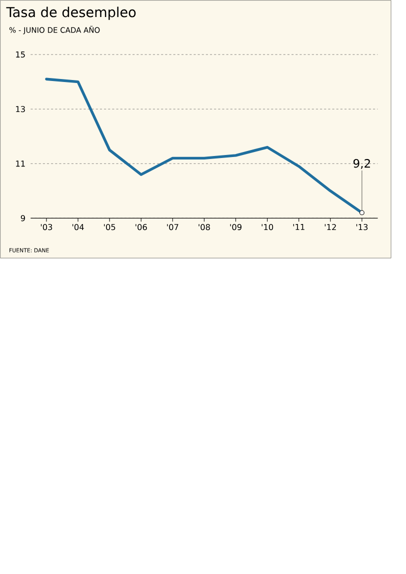 This screenshot has height=574, width=406. I want to click on x-tick-label: '11, so click(298, 227).